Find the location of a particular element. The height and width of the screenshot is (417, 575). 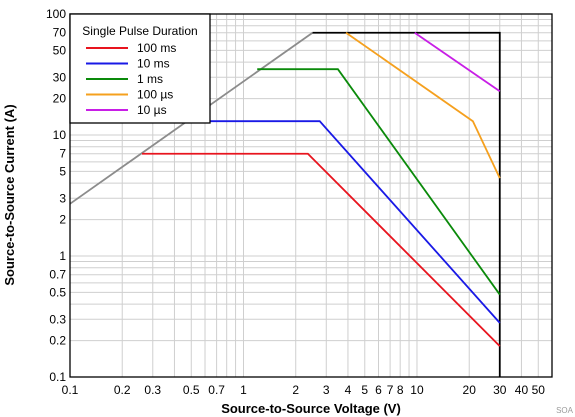

y-tick-label: 70 is located at coordinates (60, 33).